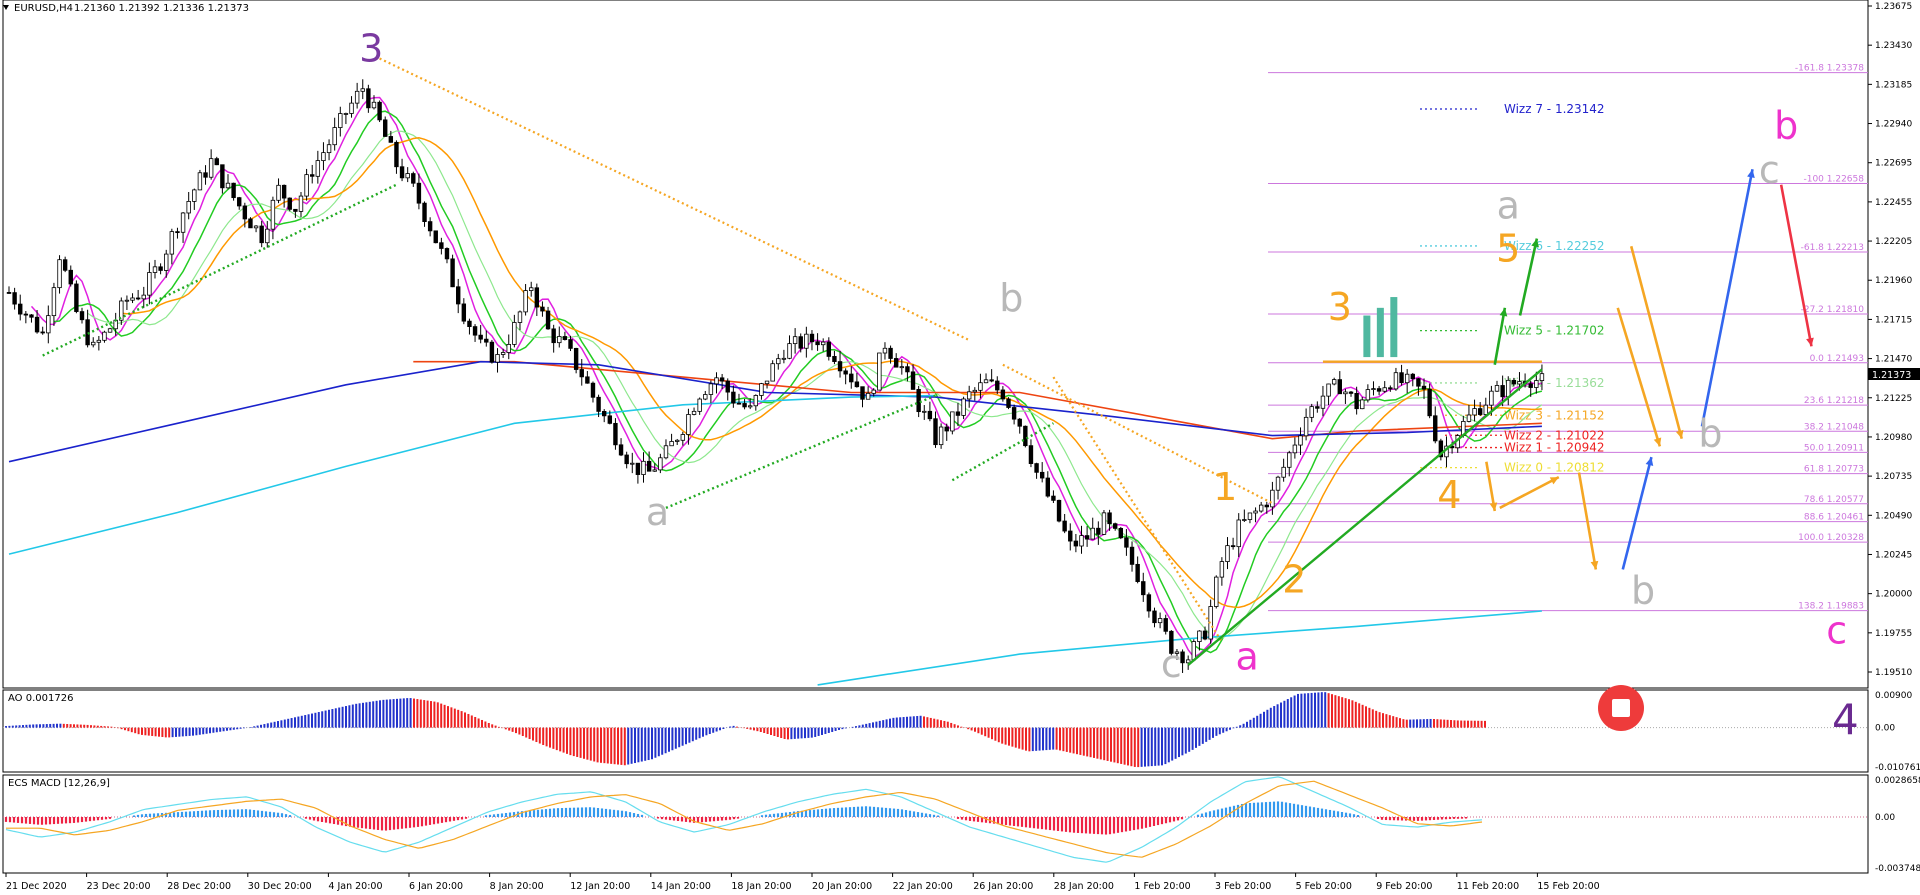 The image size is (1920, 895). What do you see at coordinates (1554, 109) in the screenshot?
I see `wizz-label: Wizz 7 - 1.23142` at bounding box center [1554, 109].